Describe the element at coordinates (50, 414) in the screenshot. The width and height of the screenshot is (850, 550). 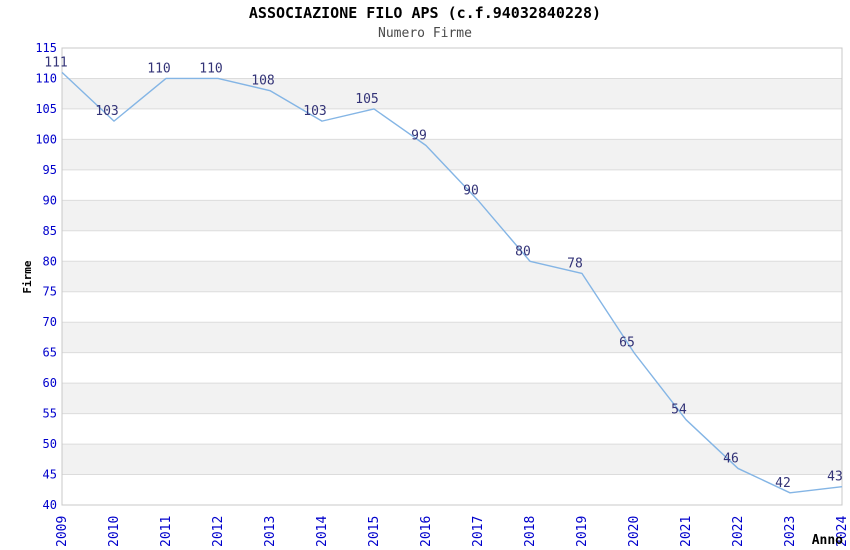
I see `y-axis-tick-label: 55` at that location.